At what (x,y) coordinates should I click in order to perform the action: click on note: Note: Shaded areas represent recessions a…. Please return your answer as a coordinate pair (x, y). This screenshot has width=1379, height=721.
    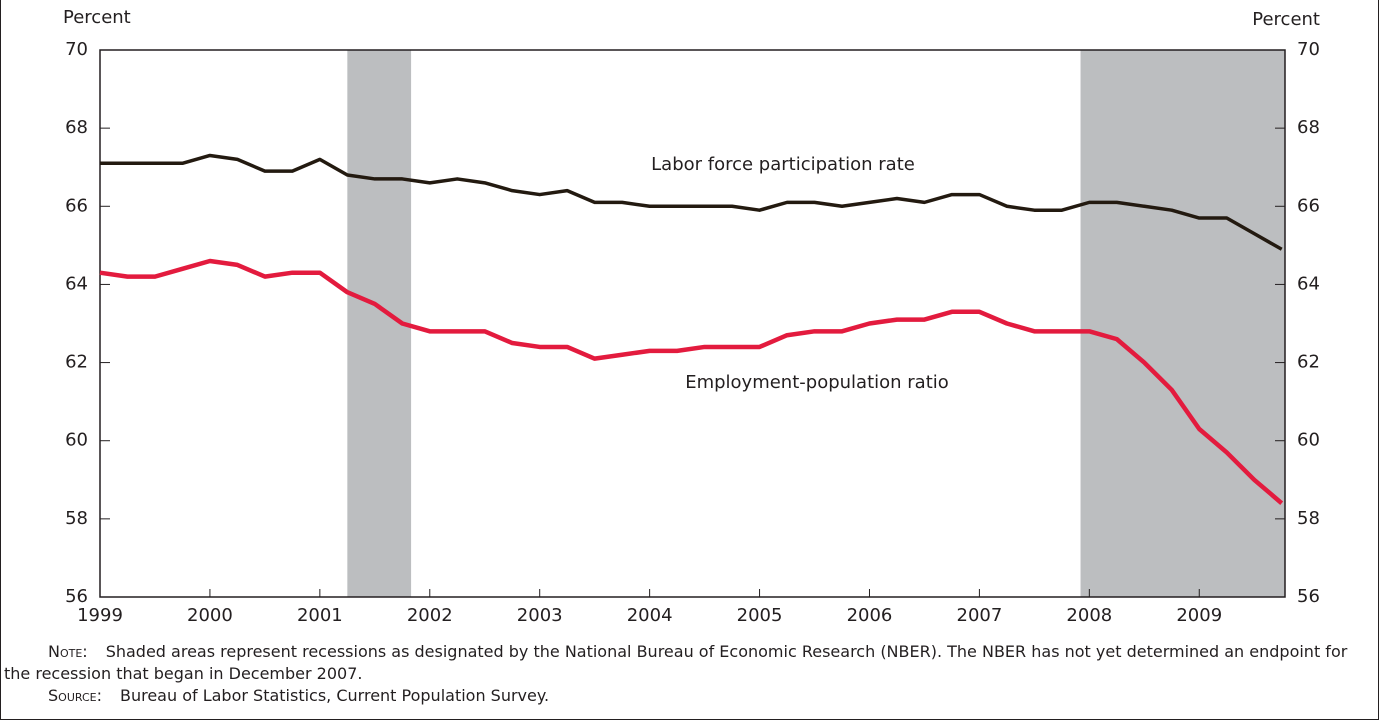
    Looking at the image, I should click on (688, 663).